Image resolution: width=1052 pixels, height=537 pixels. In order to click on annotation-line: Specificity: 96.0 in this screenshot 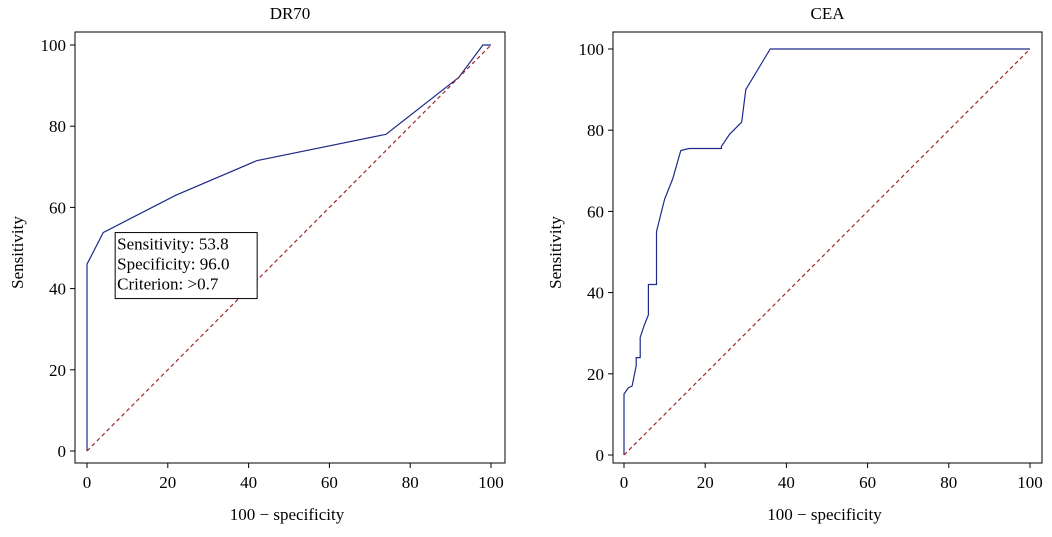, I will do `click(173, 264)`.